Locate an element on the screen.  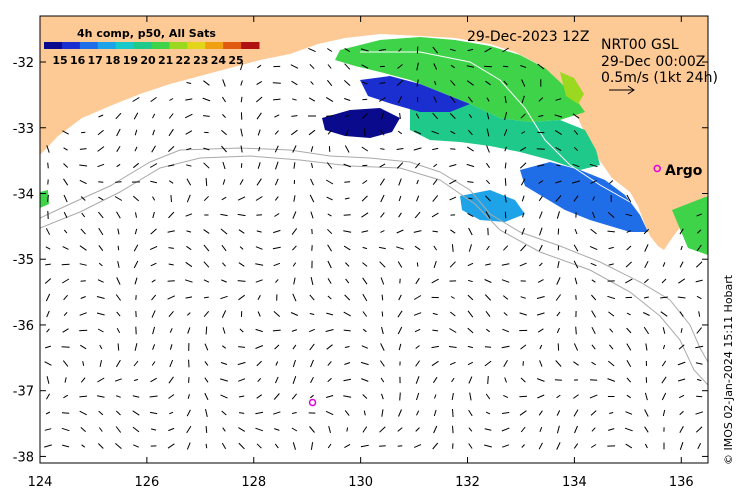
colorbar-title: 4h comp, p50, All Sats is located at coordinates (146, 33).